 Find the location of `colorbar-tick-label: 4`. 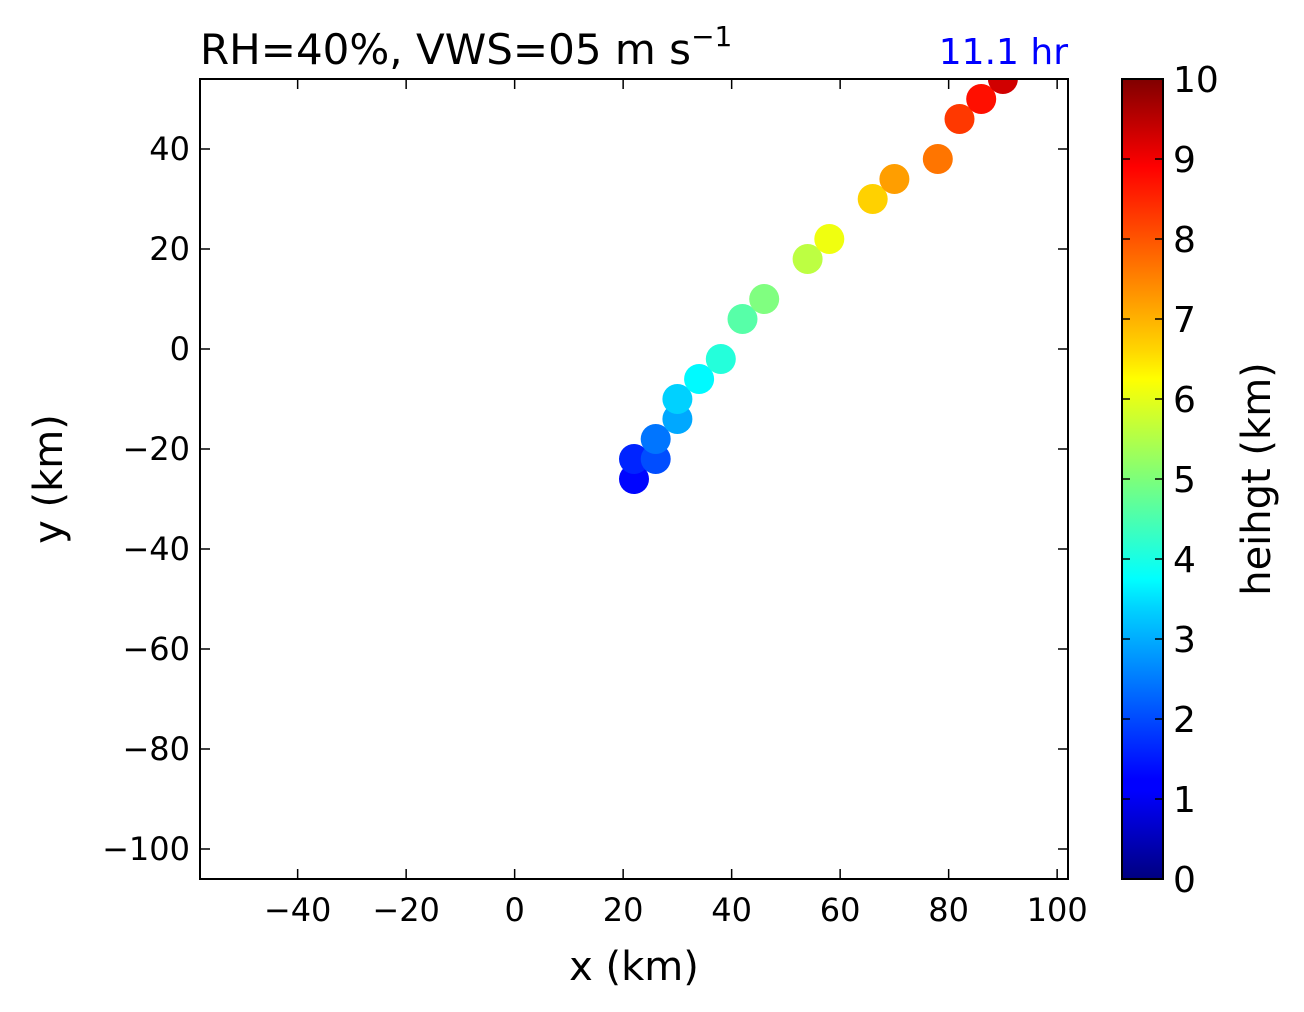

colorbar-tick-label: 4 is located at coordinates (1184, 560).